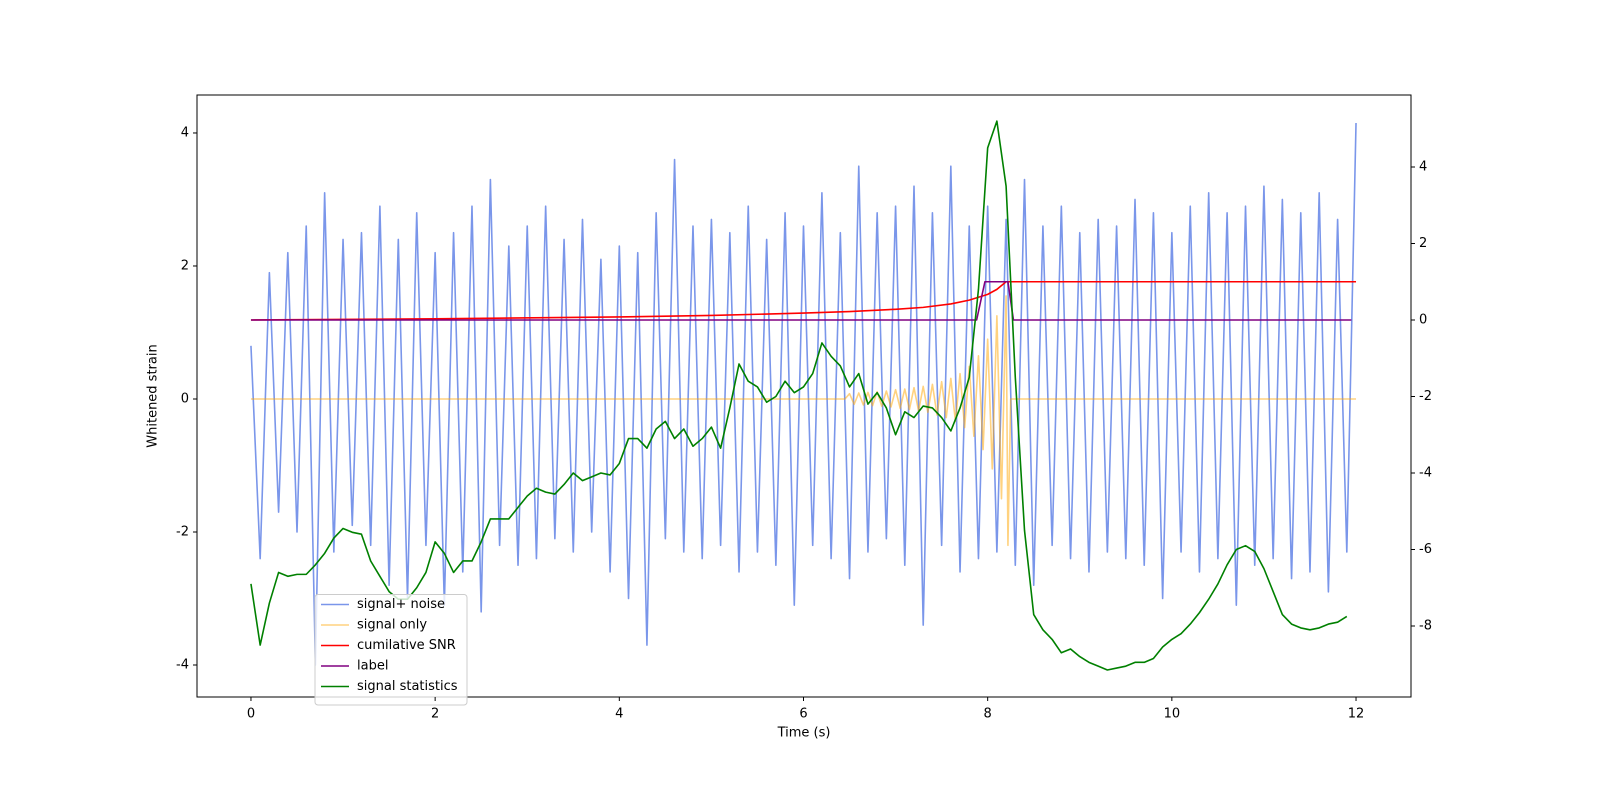  I want to click on y-tick-label: -4, so click(182, 665).